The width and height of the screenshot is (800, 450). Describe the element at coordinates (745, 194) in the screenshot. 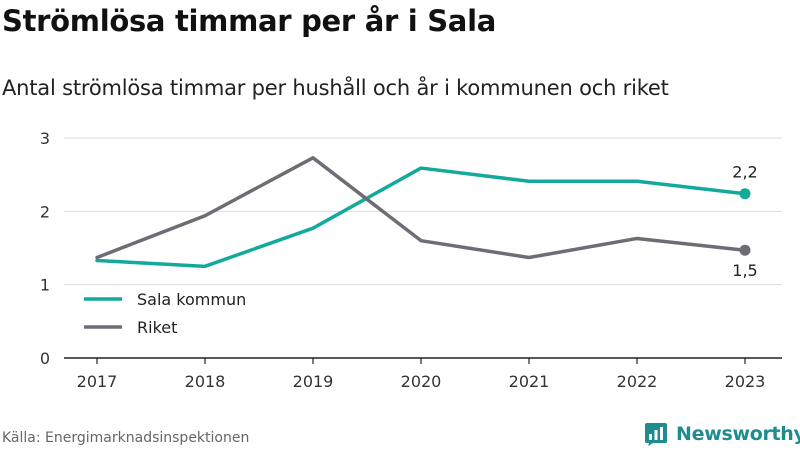

I see `end-point-sala-kommun` at that location.